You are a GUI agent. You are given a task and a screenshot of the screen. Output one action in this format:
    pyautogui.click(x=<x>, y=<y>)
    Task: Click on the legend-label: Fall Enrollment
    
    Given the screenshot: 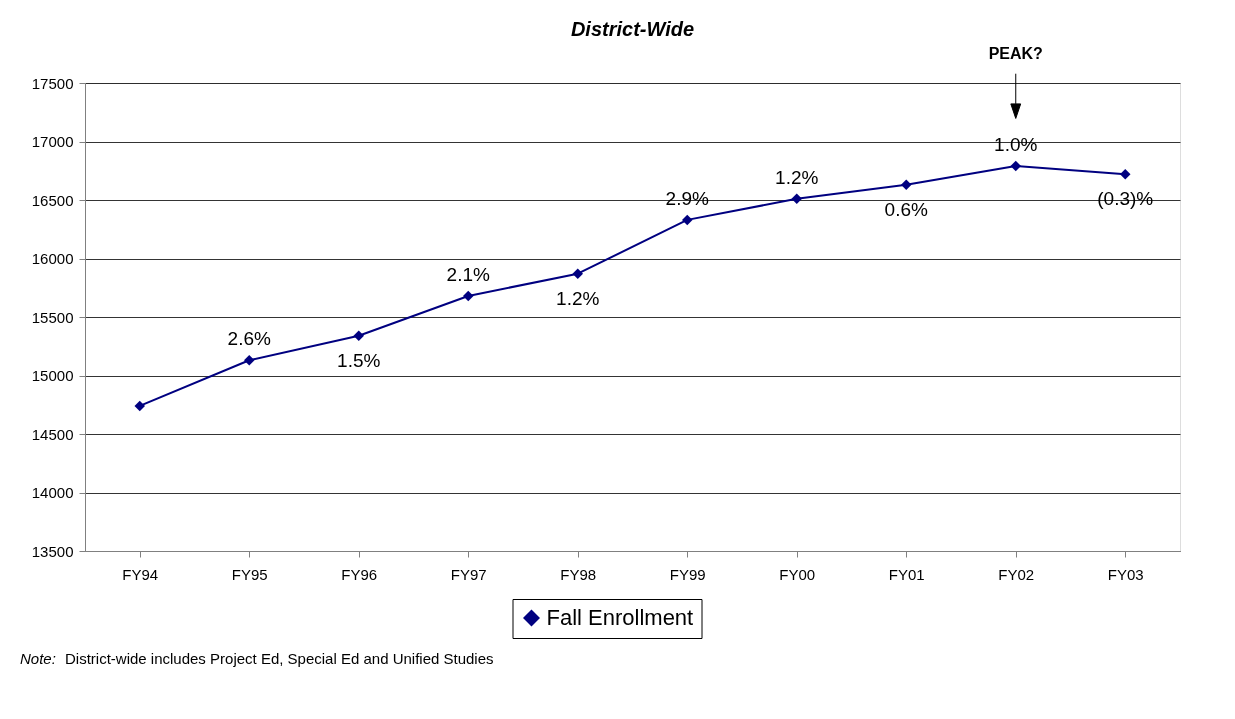 What is the action you would take?
    pyautogui.click(x=620, y=617)
    